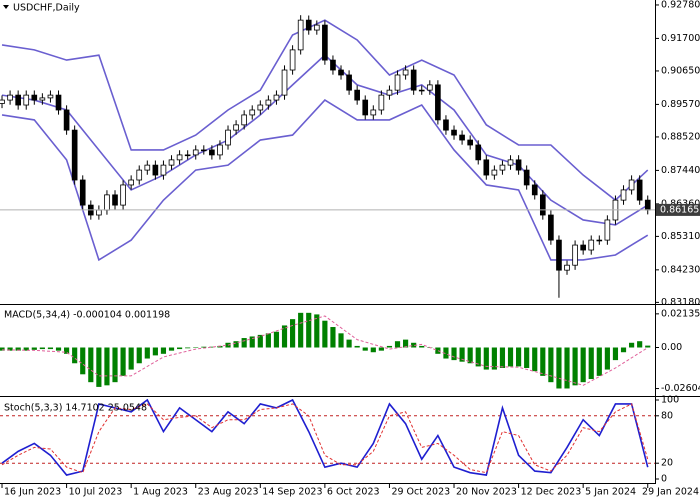  I want to click on last-price-box, so click(678, 209).